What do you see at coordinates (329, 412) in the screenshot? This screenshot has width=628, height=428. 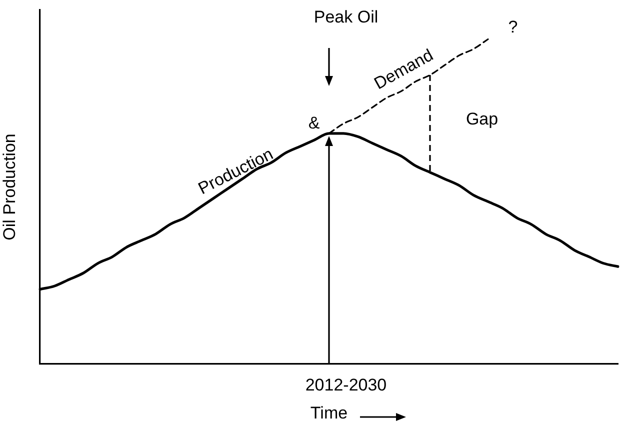 I see `x-axis-title: Time` at bounding box center [329, 412].